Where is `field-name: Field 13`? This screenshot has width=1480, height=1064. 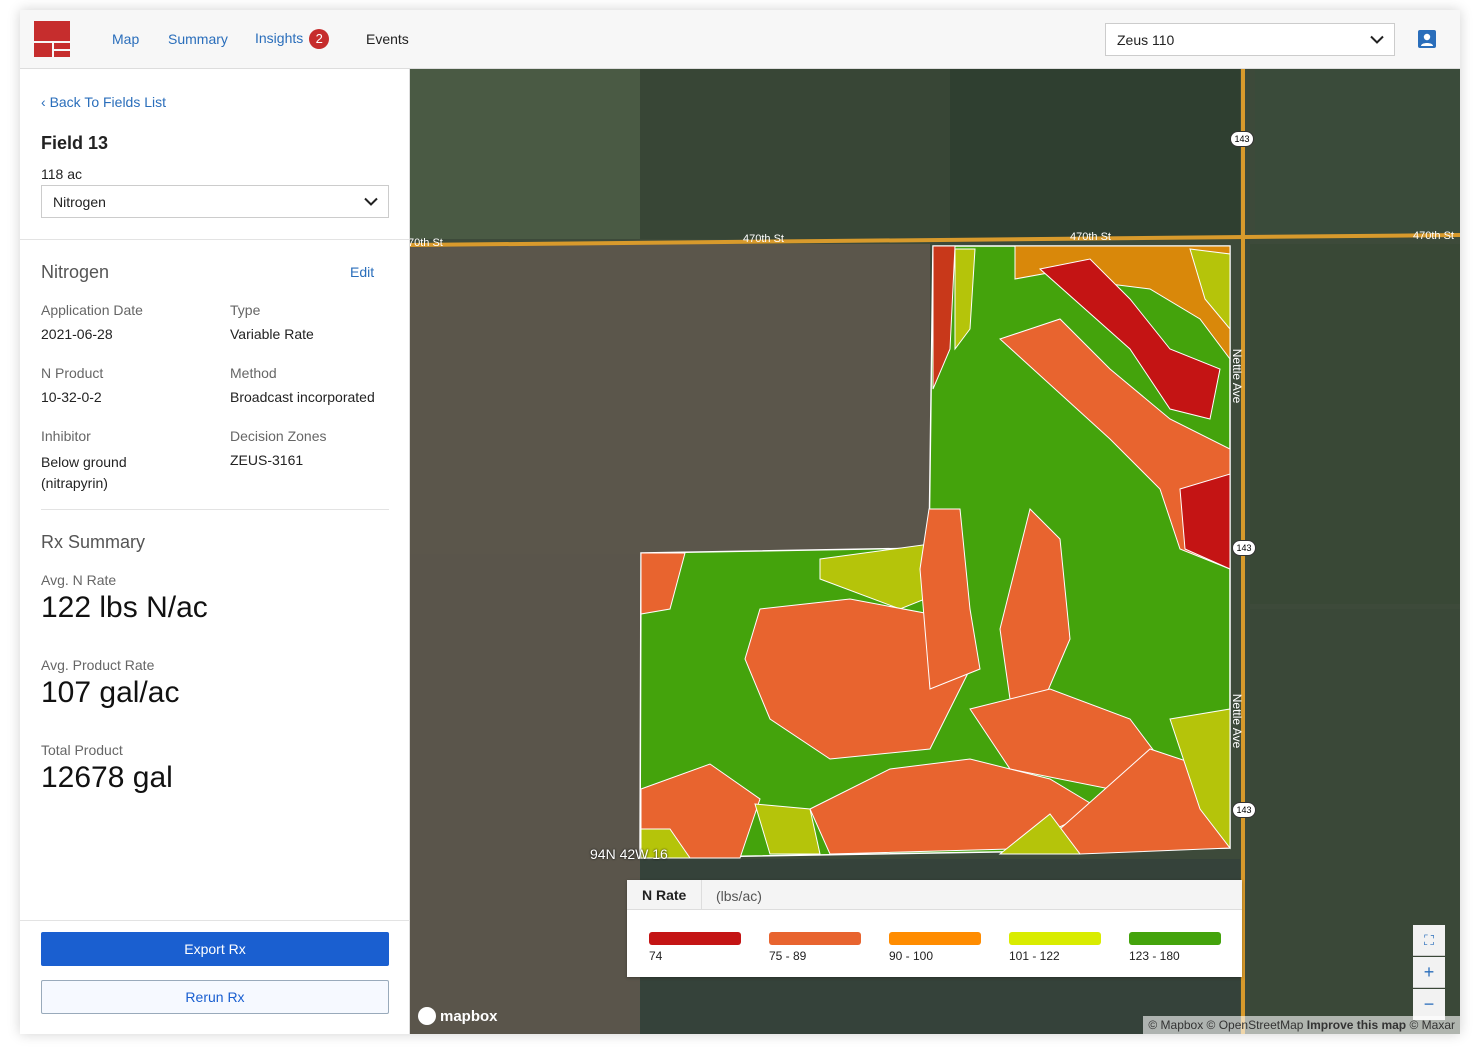
field-name: Field 13 is located at coordinates (75, 143).